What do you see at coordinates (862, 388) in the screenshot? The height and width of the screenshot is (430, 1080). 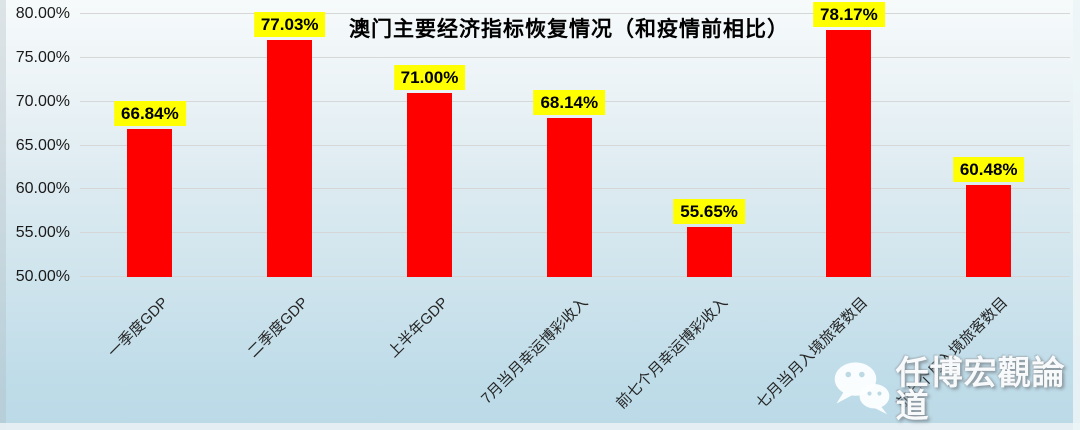 I see `wechat-icon` at bounding box center [862, 388].